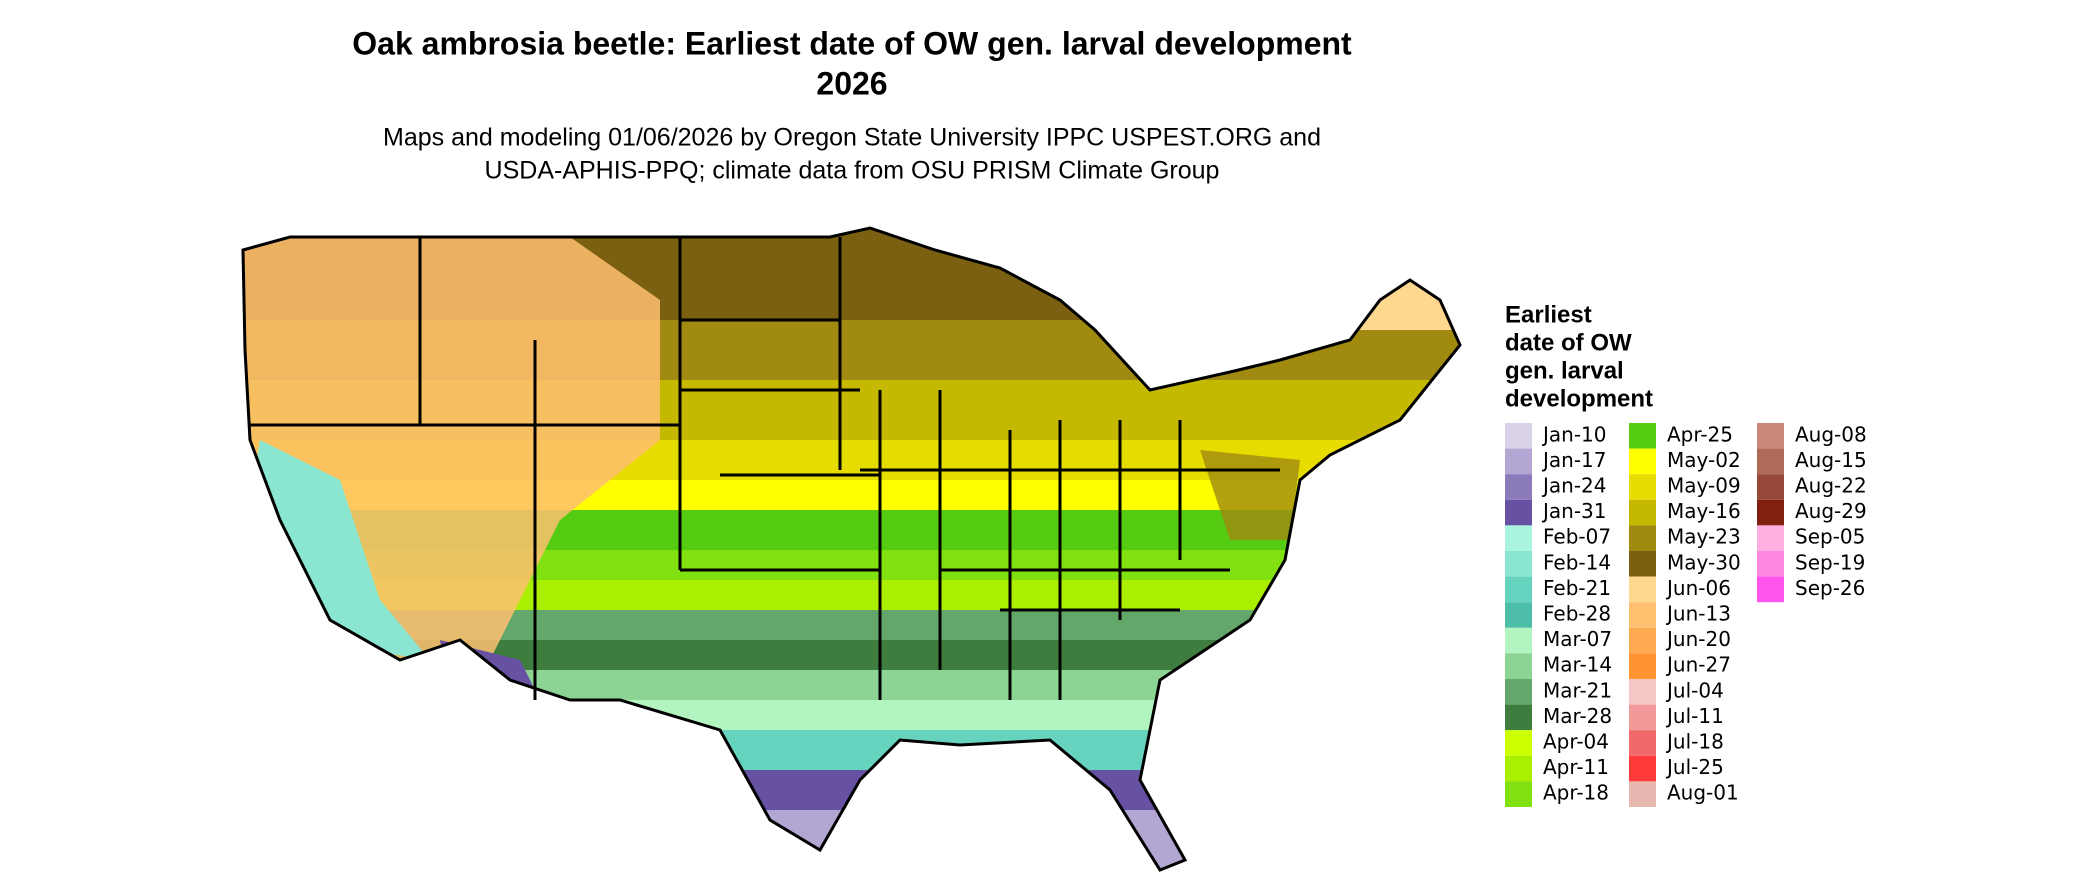 The image size is (2100, 892). What do you see at coordinates (1700, 434) in the screenshot?
I see `legend-label: Apr-25` at bounding box center [1700, 434].